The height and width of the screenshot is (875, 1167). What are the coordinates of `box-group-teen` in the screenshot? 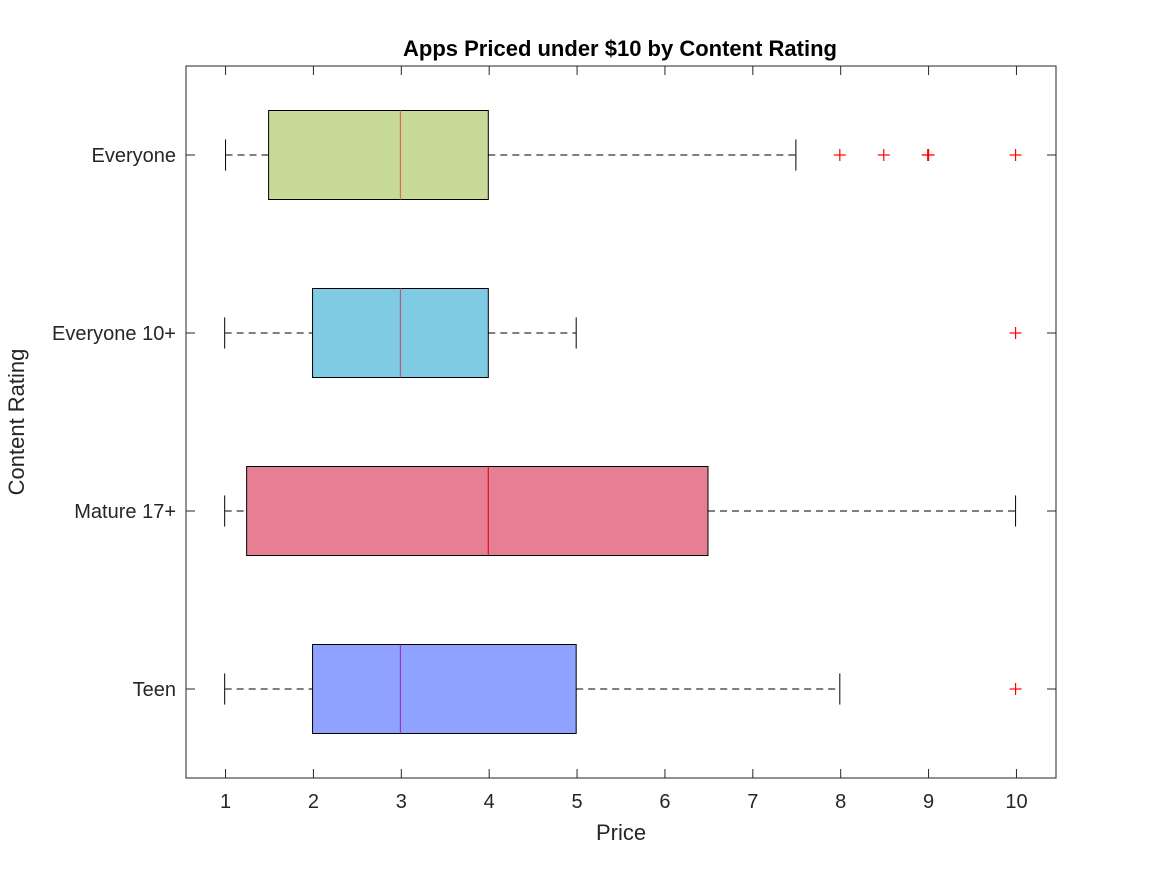 It's located at (623, 689).